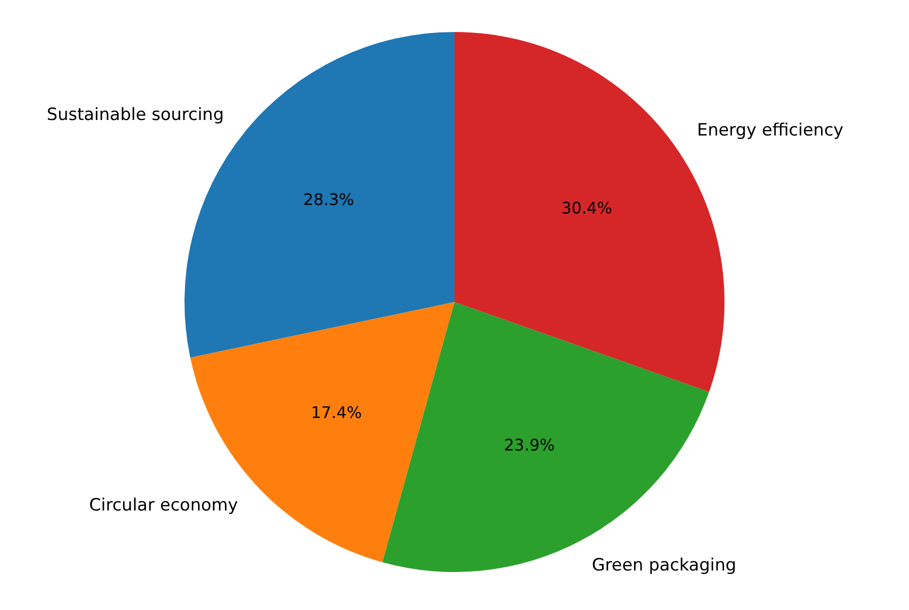 This screenshot has width=909, height=610. What do you see at coordinates (664, 565) in the screenshot?
I see `slice-label: Green packaging` at bounding box center [664, 565].